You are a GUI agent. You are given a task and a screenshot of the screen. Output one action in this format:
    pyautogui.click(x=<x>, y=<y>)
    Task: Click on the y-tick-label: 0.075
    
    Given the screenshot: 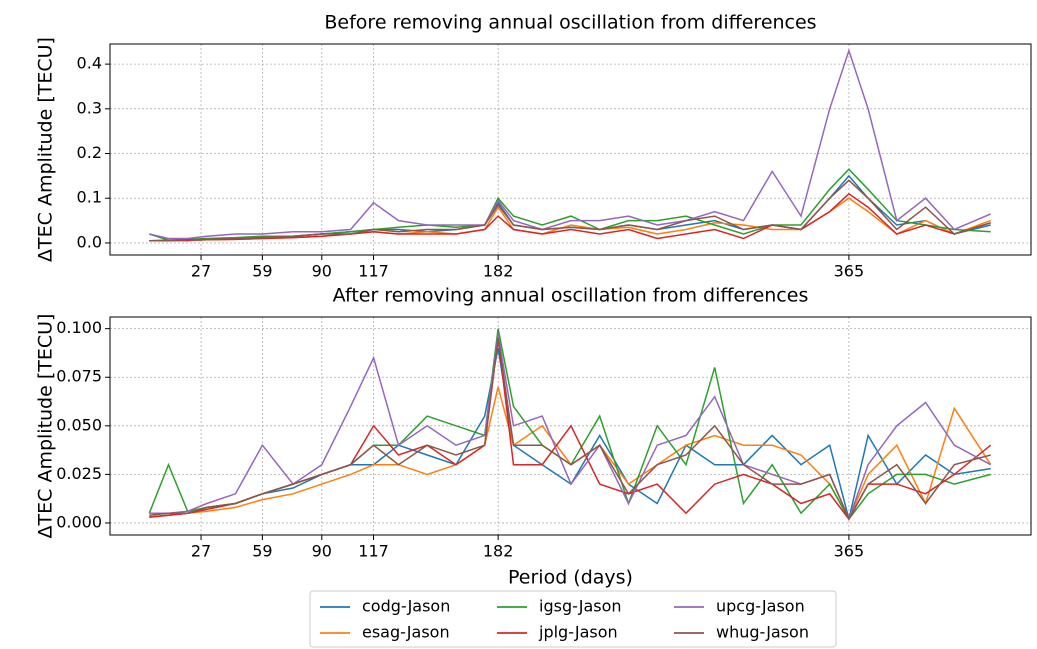 What is the action you would take?
    pyautogui.click(x=79, y=376)
    